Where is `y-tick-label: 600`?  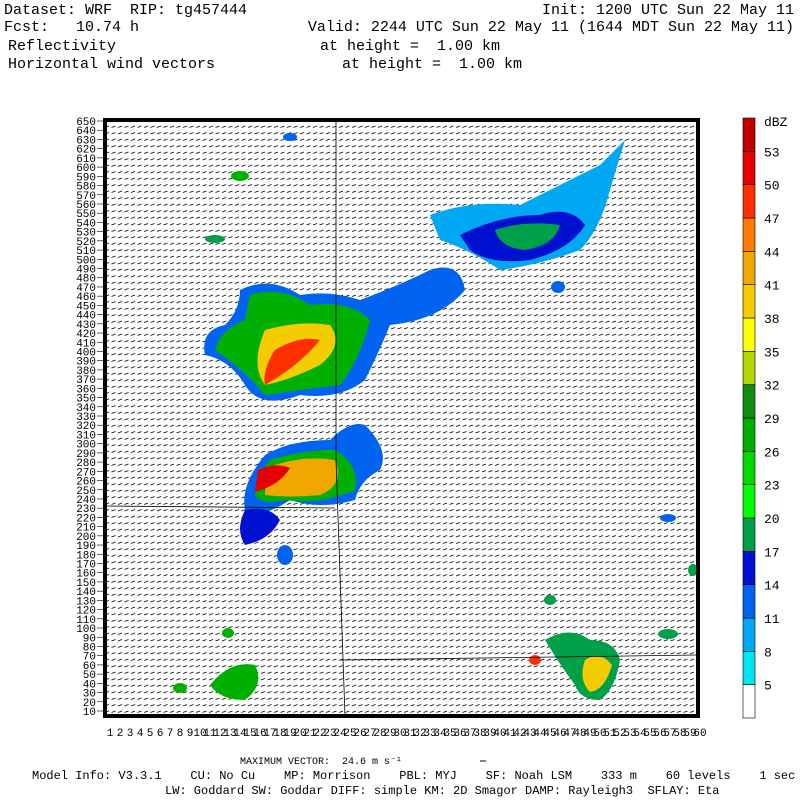
y-tick-label: 600 is located at coordinates (86, 169).